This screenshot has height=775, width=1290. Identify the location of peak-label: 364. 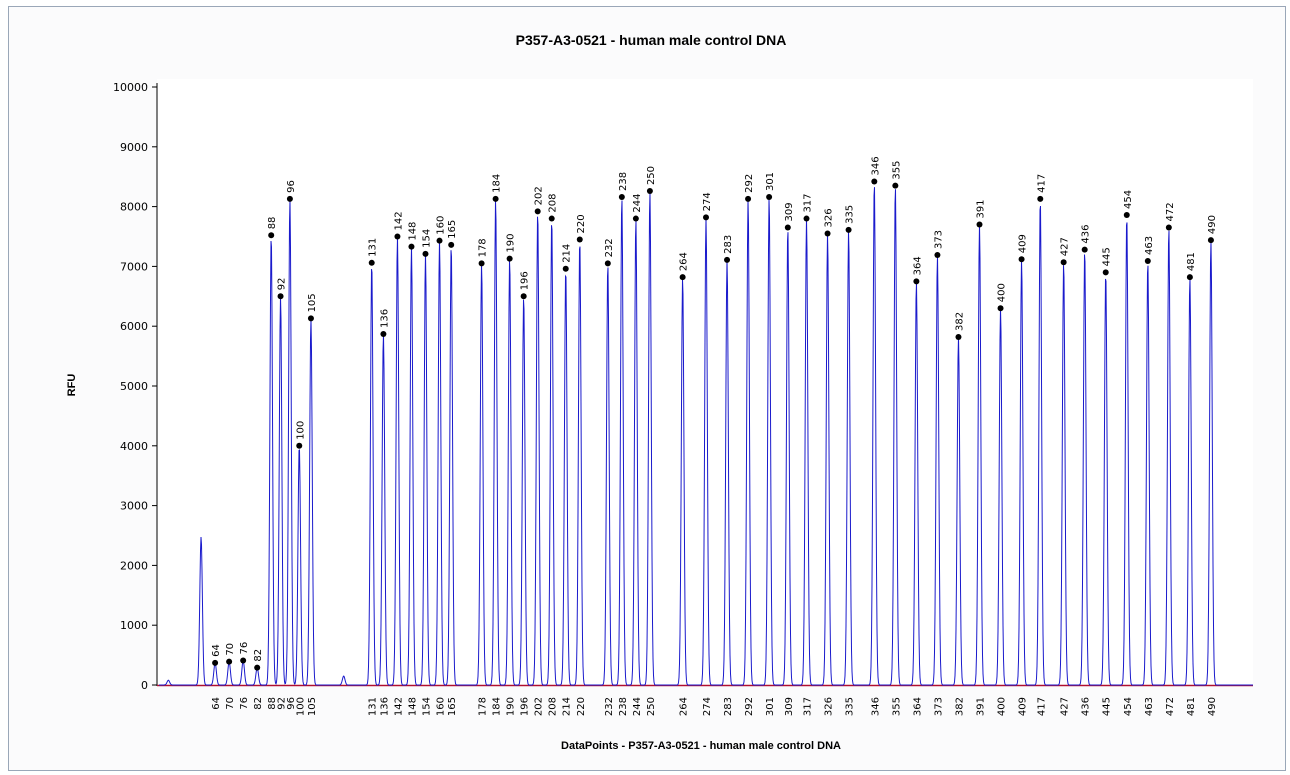
(917, 265).